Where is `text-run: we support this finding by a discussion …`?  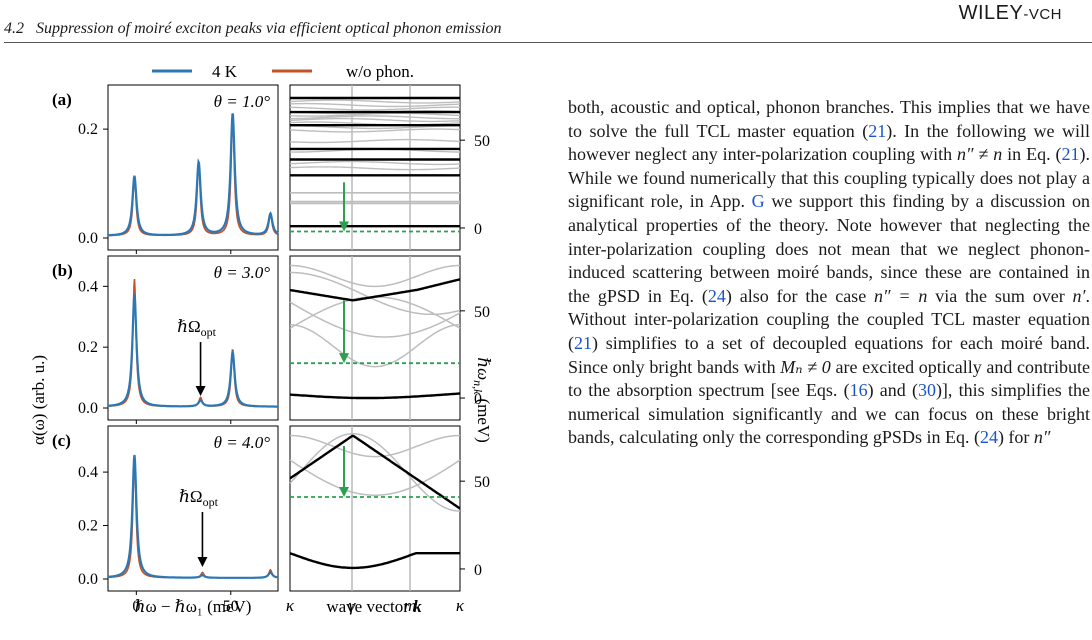
text-run: we support this finding by a discussion … is located at coordinates (829, 248).